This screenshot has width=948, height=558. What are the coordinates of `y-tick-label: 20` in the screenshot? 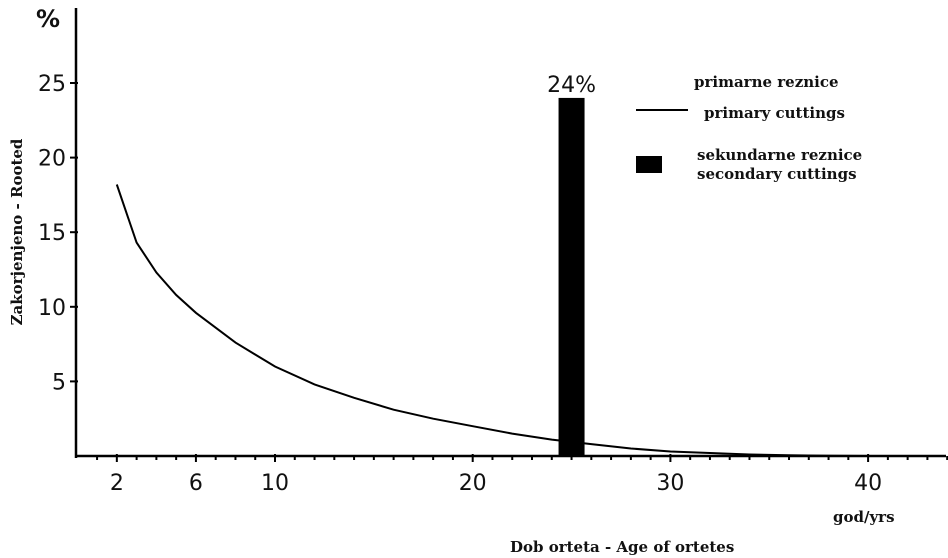 It's located at (52, 159).